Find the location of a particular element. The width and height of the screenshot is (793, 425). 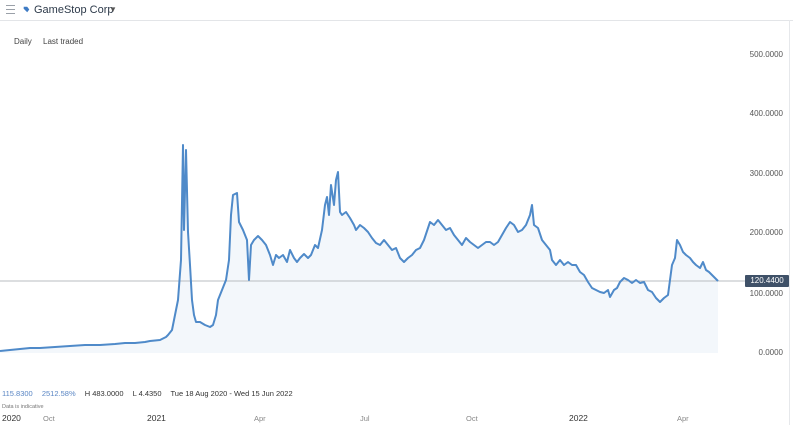

hamburger-menu-icon is located at coordinates (10, 9).